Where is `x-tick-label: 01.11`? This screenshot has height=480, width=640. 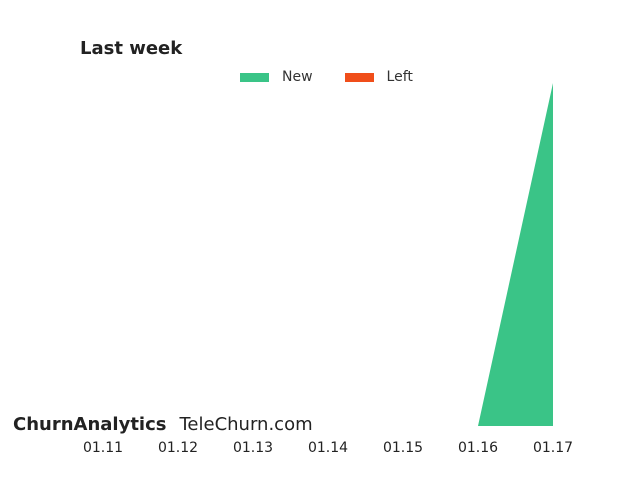 x-tick-label: 01.11 is located at coordinates (103, 448).